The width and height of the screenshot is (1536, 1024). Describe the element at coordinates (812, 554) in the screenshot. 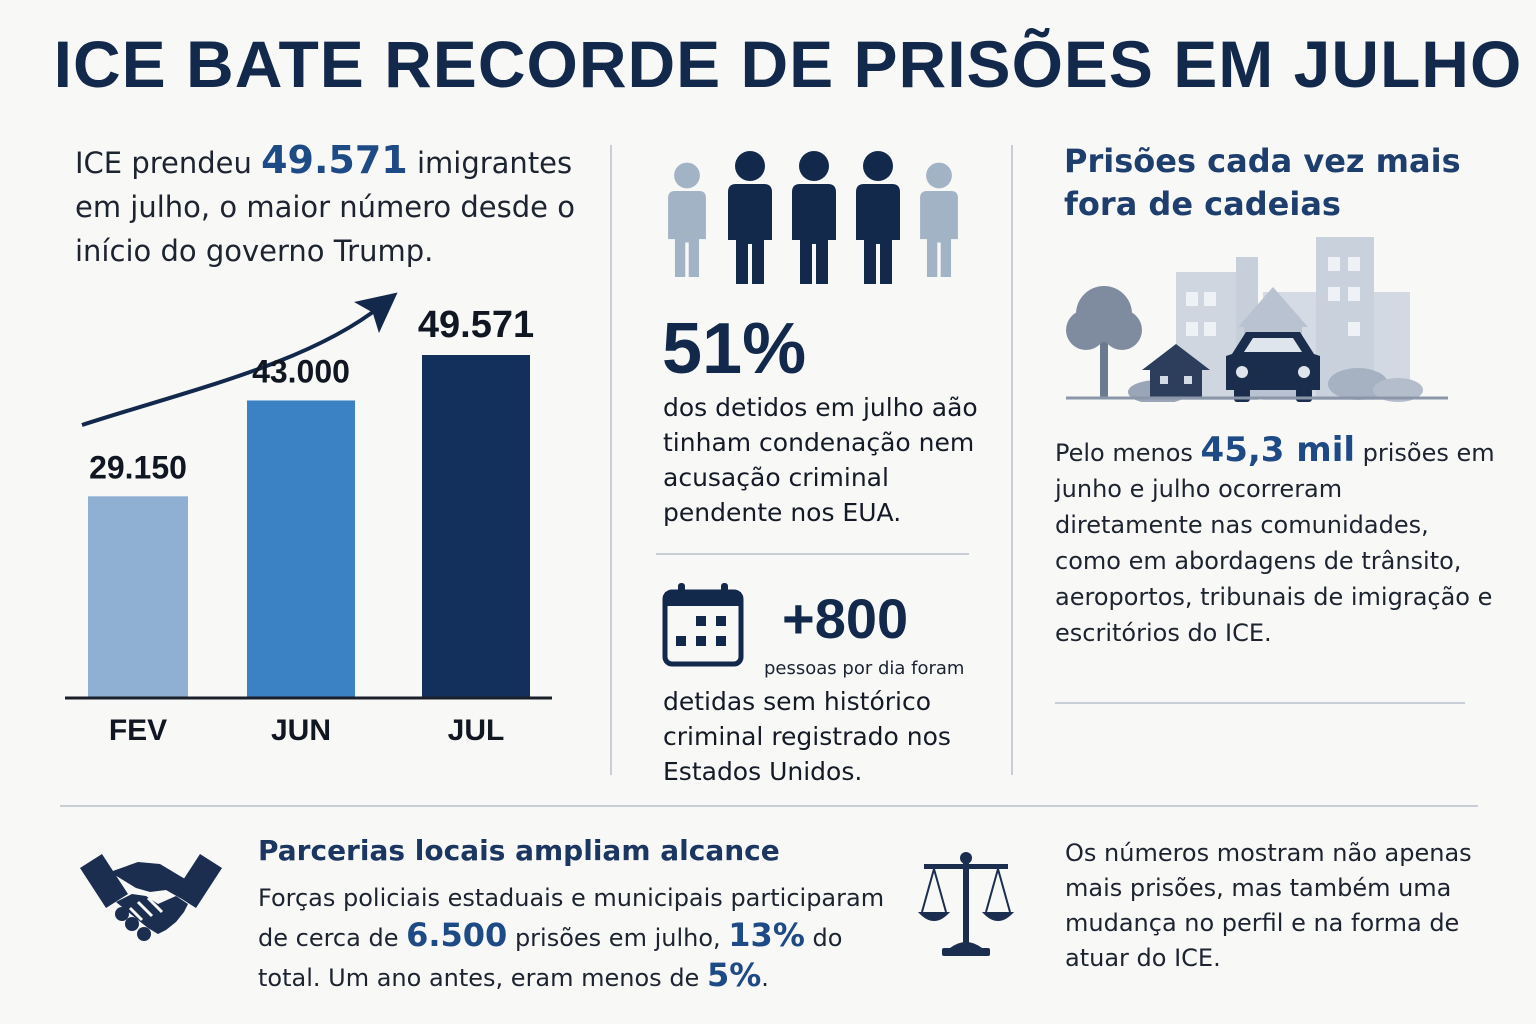

I see `divider-center` at that location.